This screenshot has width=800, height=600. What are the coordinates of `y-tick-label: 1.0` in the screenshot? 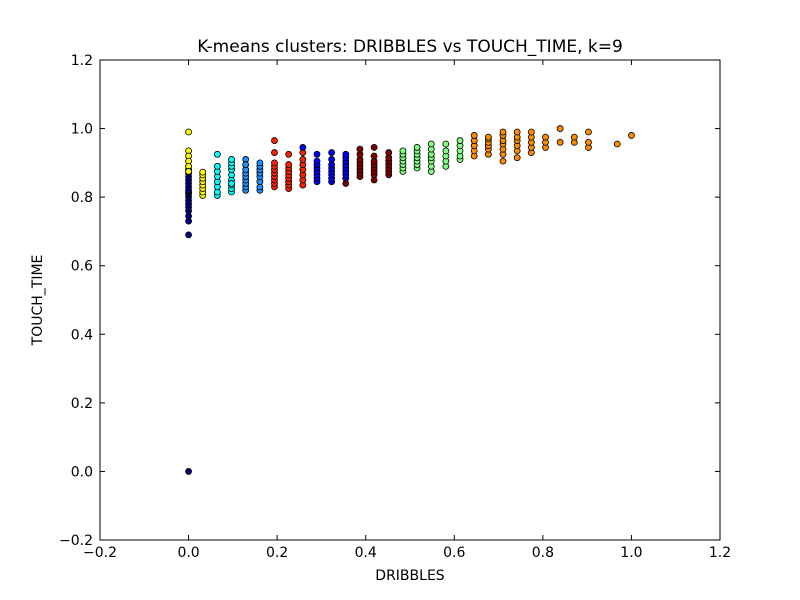 It's located at (82, 130).